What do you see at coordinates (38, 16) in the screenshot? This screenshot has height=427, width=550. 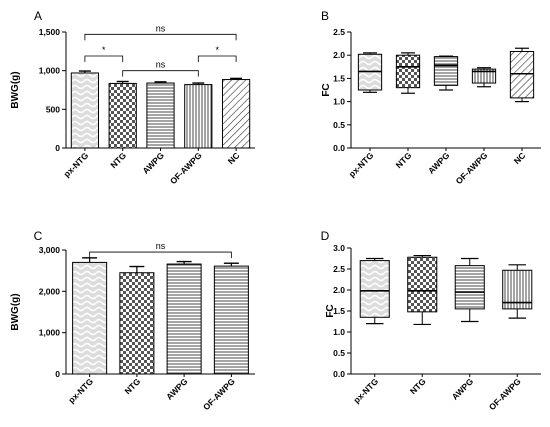 I see `panel-letter: A` at bounding box center [38, 16].